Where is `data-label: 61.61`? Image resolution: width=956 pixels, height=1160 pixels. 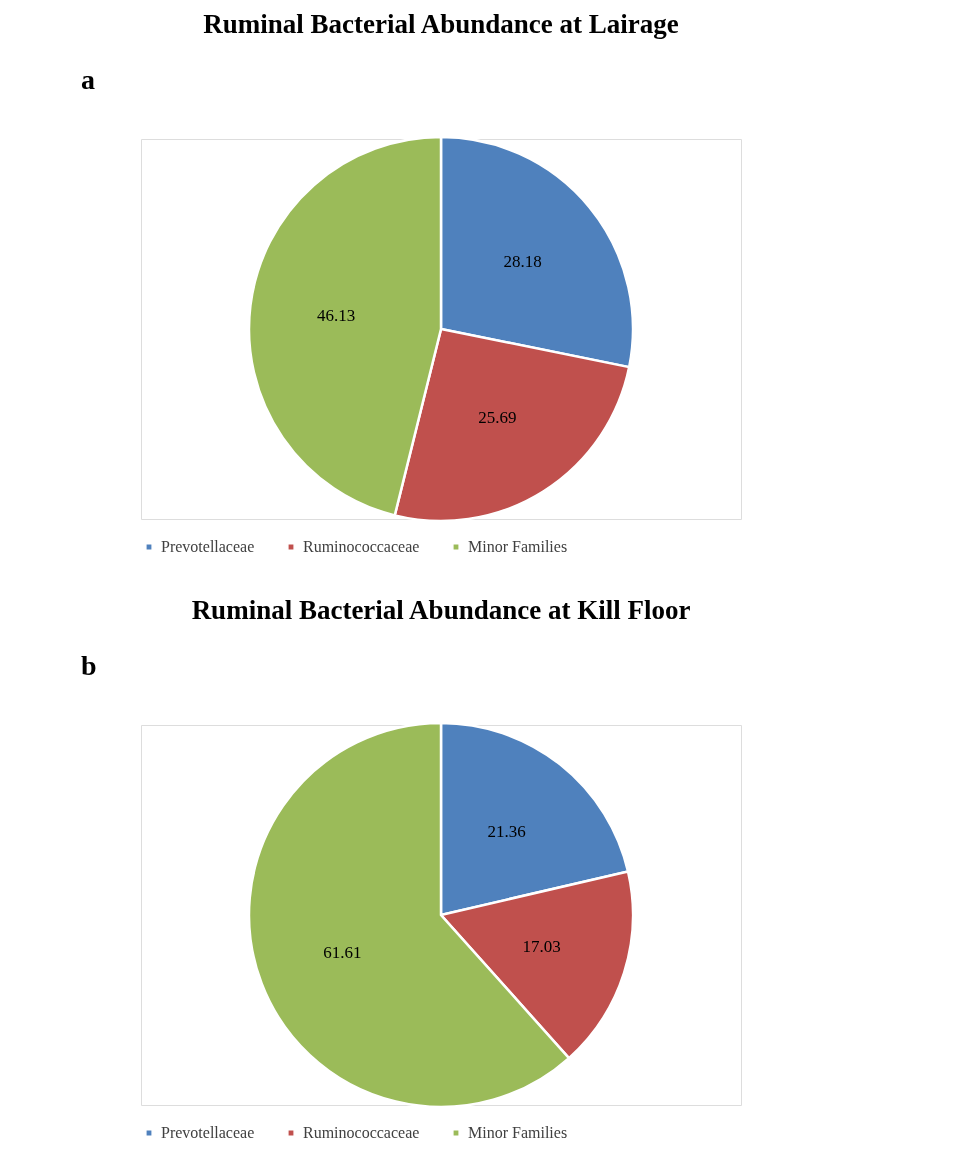
data-label: 61.61 is located at coordinates (342, 952).